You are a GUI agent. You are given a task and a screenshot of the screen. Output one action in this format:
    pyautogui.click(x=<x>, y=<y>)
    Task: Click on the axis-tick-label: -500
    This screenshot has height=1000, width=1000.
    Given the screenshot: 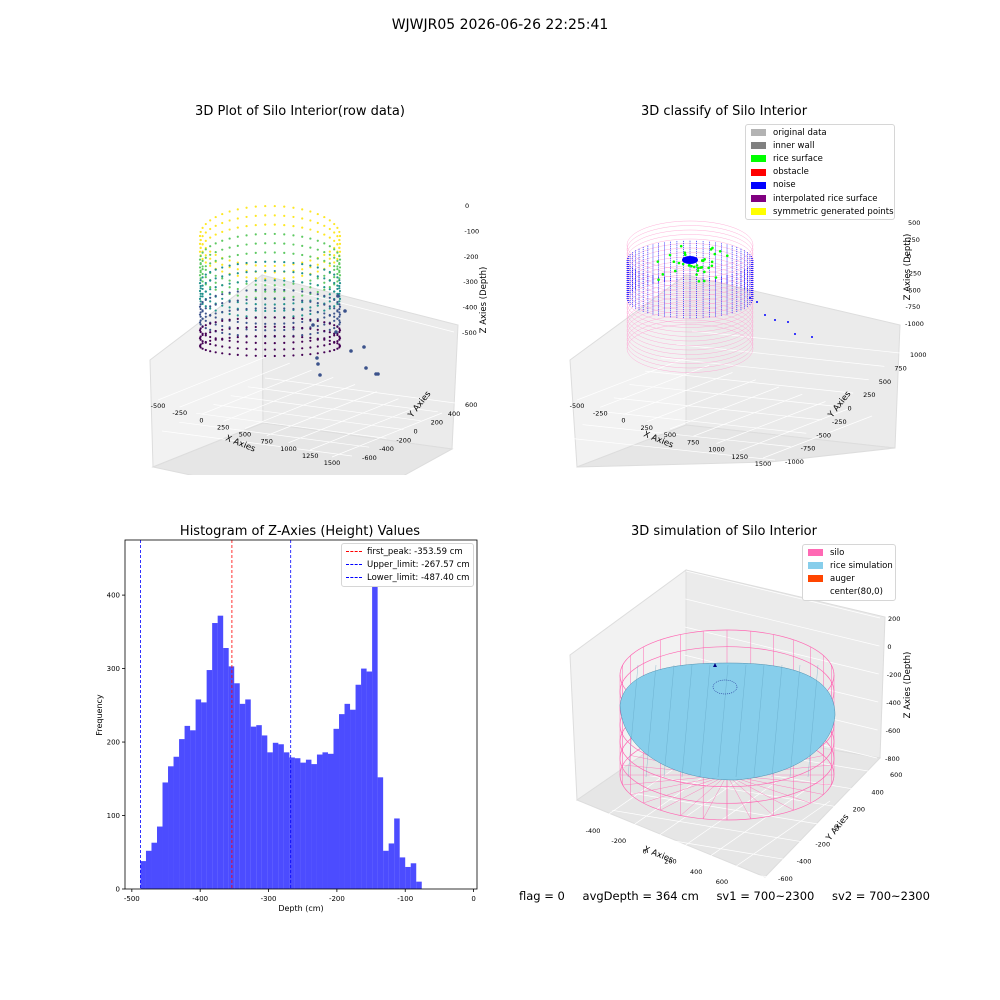 What is the action you would take?
    pyautogui.click(x=469, y=333)
    